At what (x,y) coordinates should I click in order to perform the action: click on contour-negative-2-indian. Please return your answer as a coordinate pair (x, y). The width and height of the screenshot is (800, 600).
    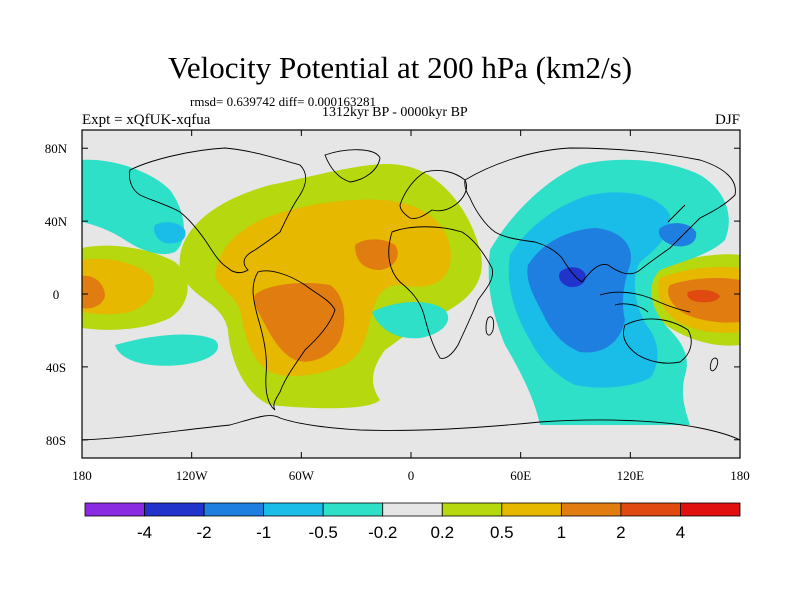
    Looking at the image, I should click on (572, 277).